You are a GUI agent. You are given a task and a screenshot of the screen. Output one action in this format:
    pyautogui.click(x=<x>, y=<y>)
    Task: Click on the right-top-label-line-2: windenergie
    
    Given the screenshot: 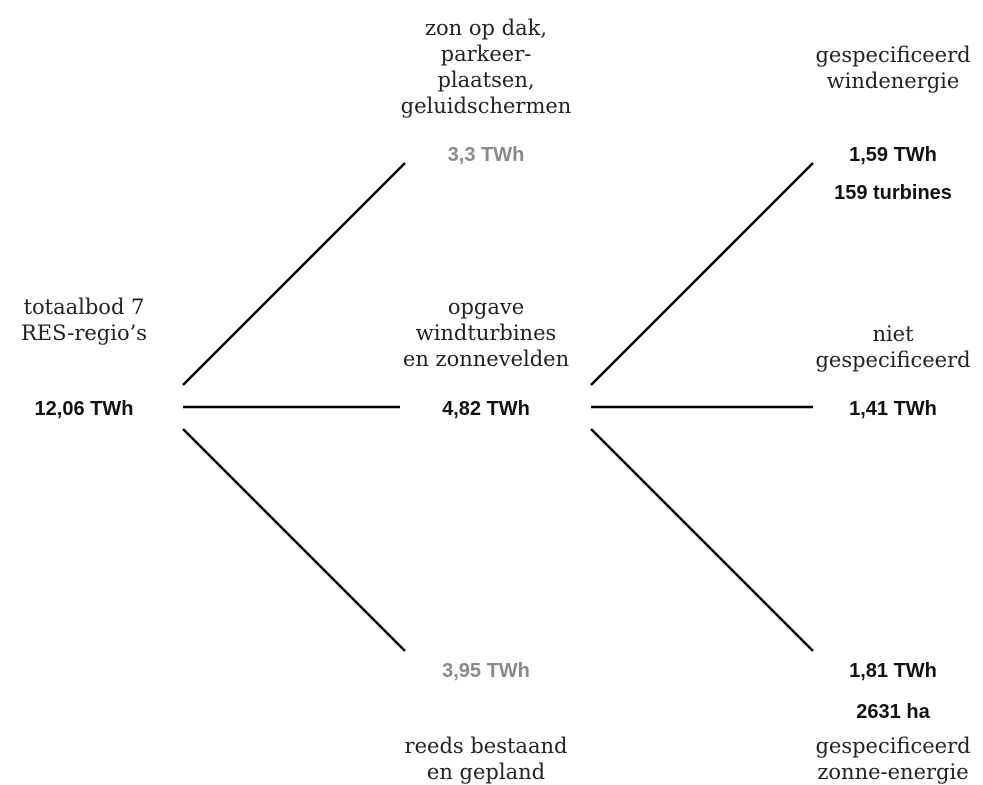 What is the action you would take?
    pyautogui.click(x=893, y=81)
    